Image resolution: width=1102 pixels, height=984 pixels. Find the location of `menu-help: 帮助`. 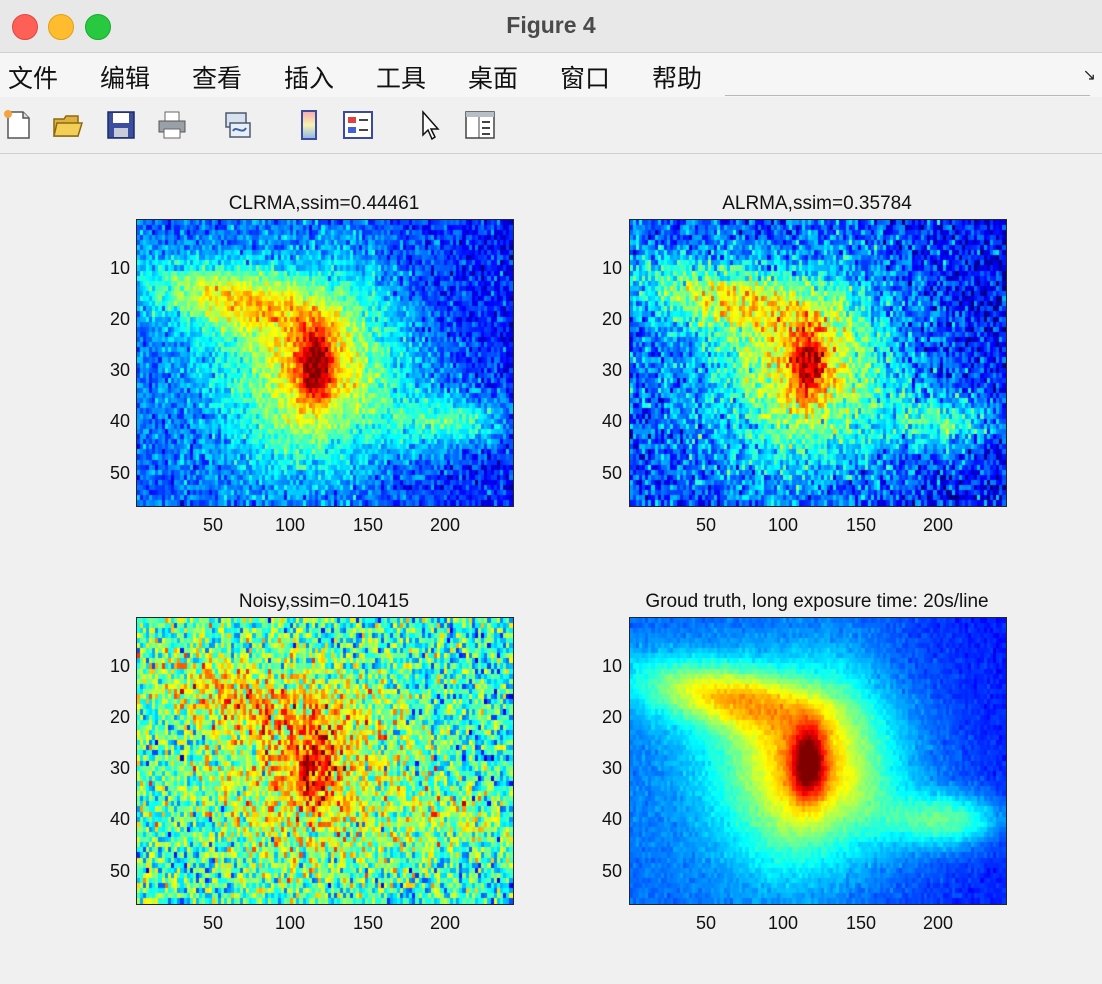

menu-help: 帮助 is located at coordinates (677, 78).